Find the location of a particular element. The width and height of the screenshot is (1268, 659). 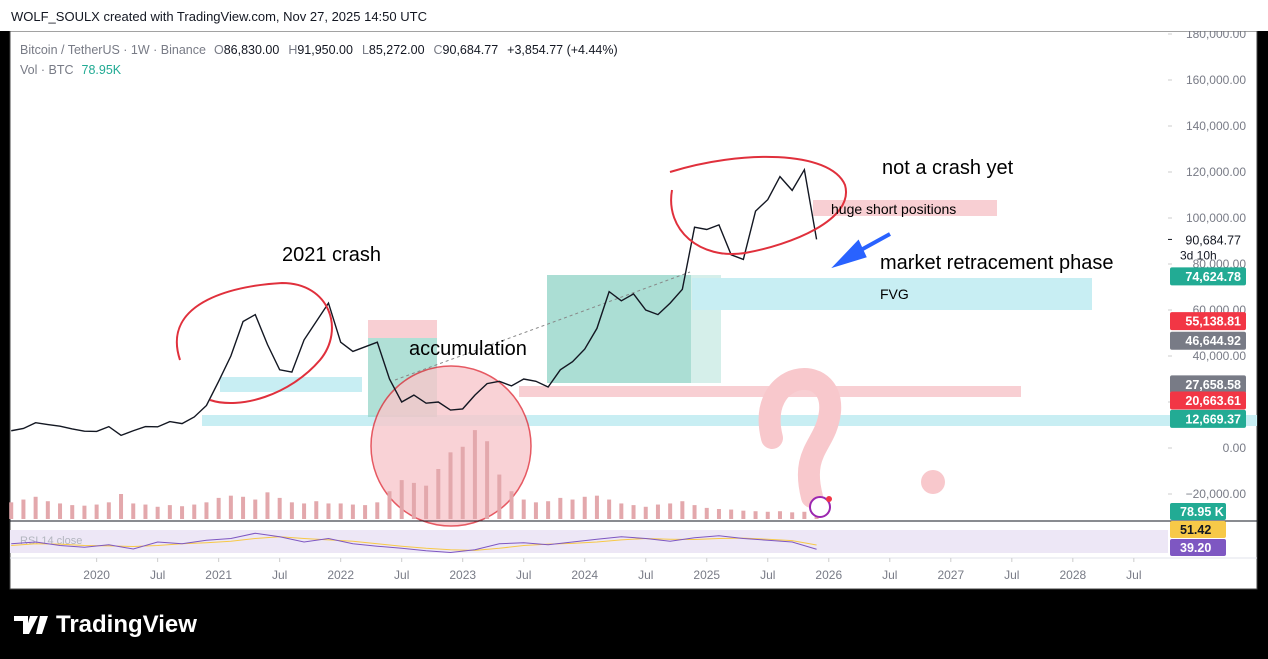

current-price: 90,684.77 is located at coordinates (1213, 240).